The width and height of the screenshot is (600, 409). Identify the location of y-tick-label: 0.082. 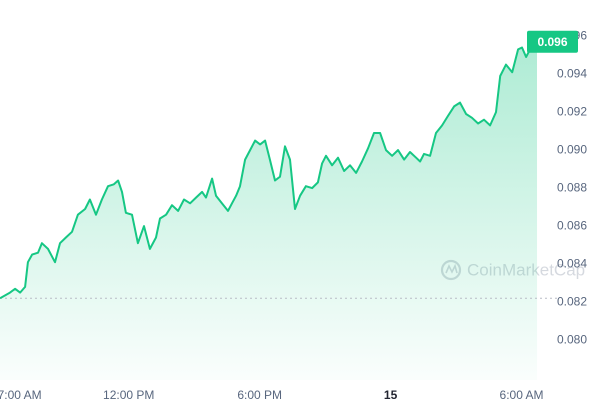
(572, 301).